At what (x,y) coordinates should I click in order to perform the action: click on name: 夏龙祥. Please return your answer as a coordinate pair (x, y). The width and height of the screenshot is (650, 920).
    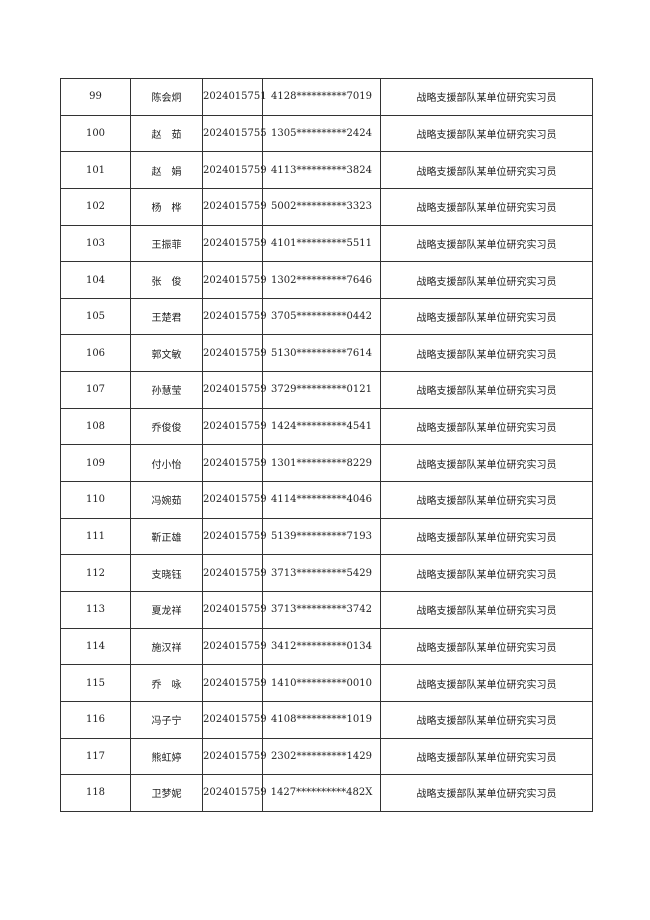
    Looking at the image, I should click on (166, 609).